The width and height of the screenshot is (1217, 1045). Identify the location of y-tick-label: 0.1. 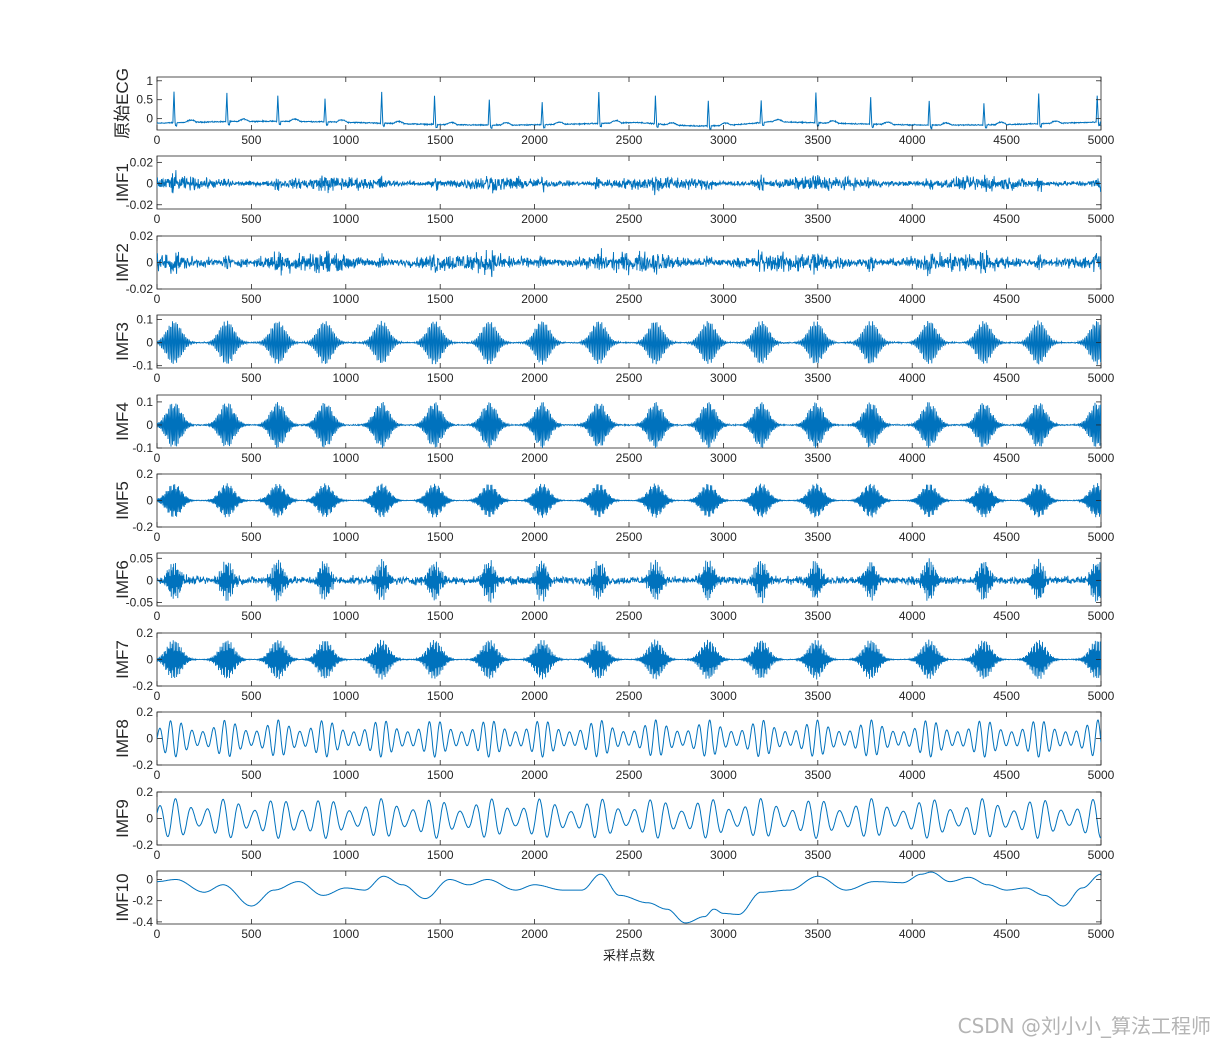
(144, 320).